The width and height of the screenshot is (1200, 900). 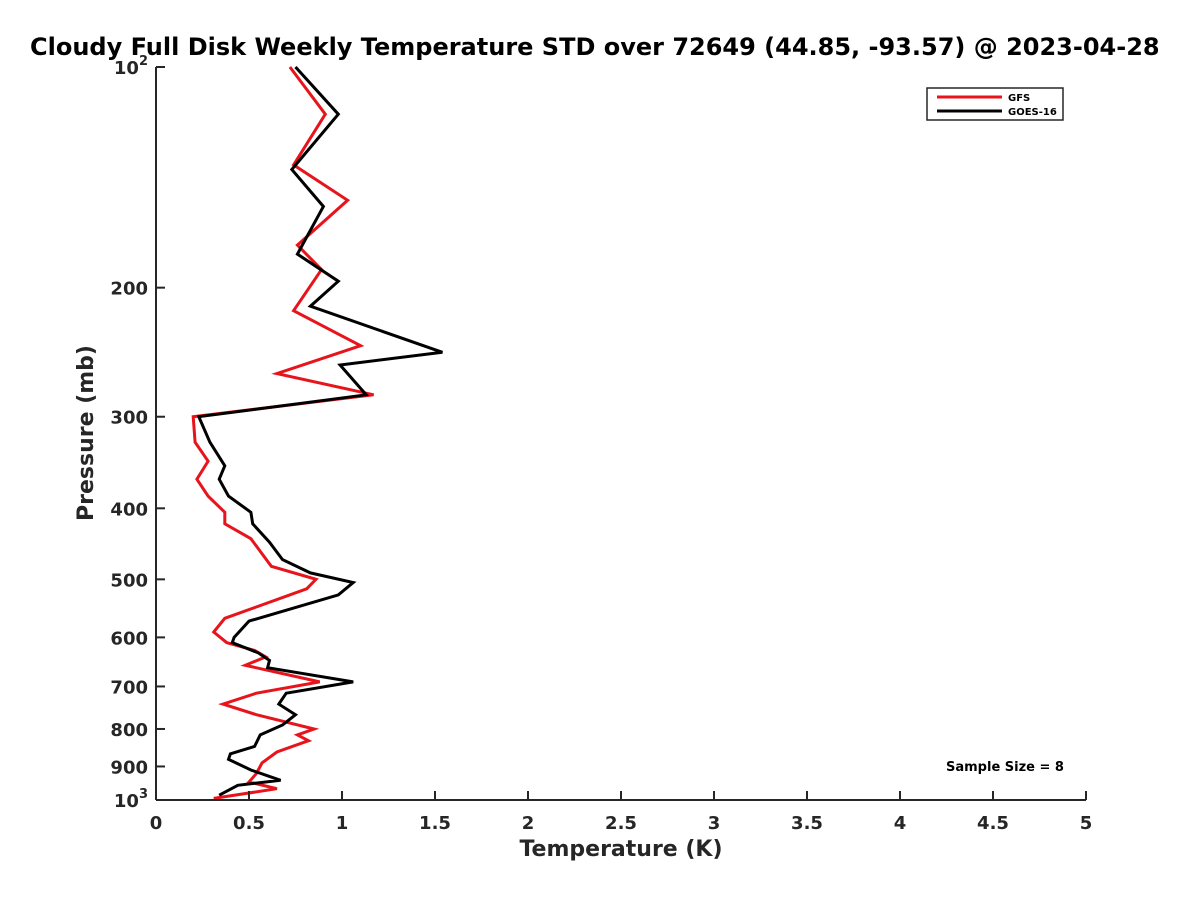 What do you see at coordinates (620, 849) in the screenshot?
I see `x-axis-label: Temperature (K)` at bounding box center [620, 849].